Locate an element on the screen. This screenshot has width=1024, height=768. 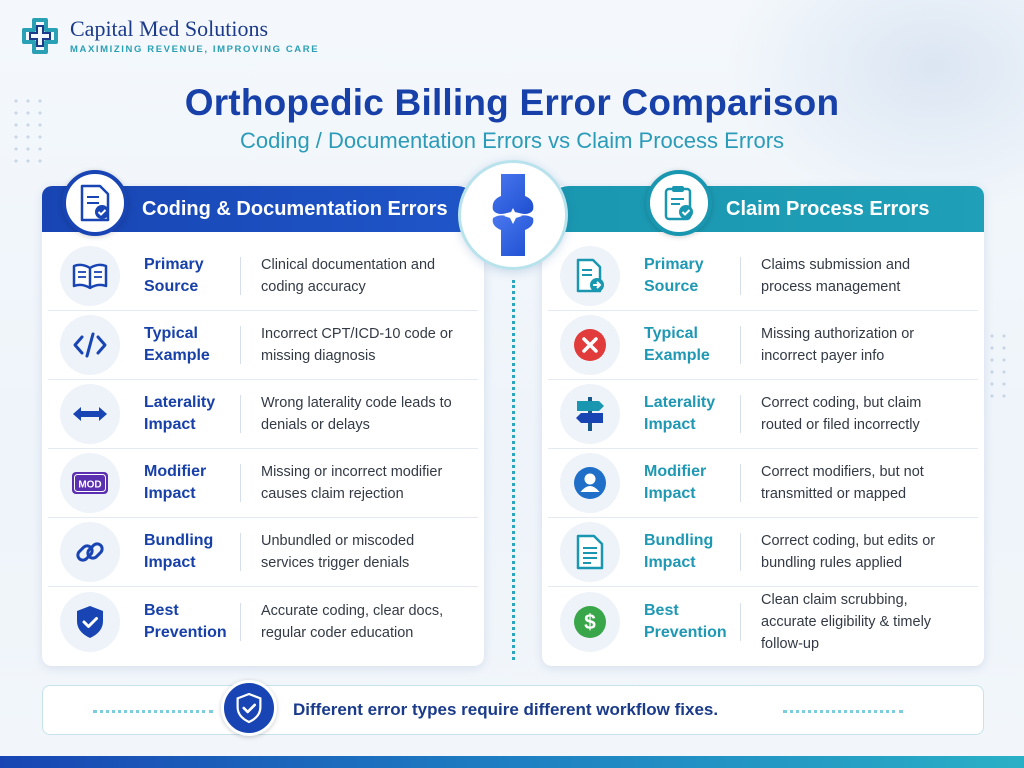
mod-icon-text: MOD is located at coordinates (89, 485).